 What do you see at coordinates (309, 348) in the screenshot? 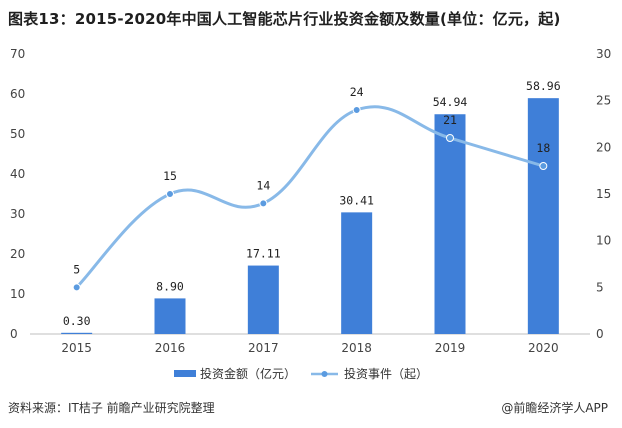
I see `x-axis-ticks: 2015 2016 2017 2018 2019 2020` at bounding box center [309, 348].